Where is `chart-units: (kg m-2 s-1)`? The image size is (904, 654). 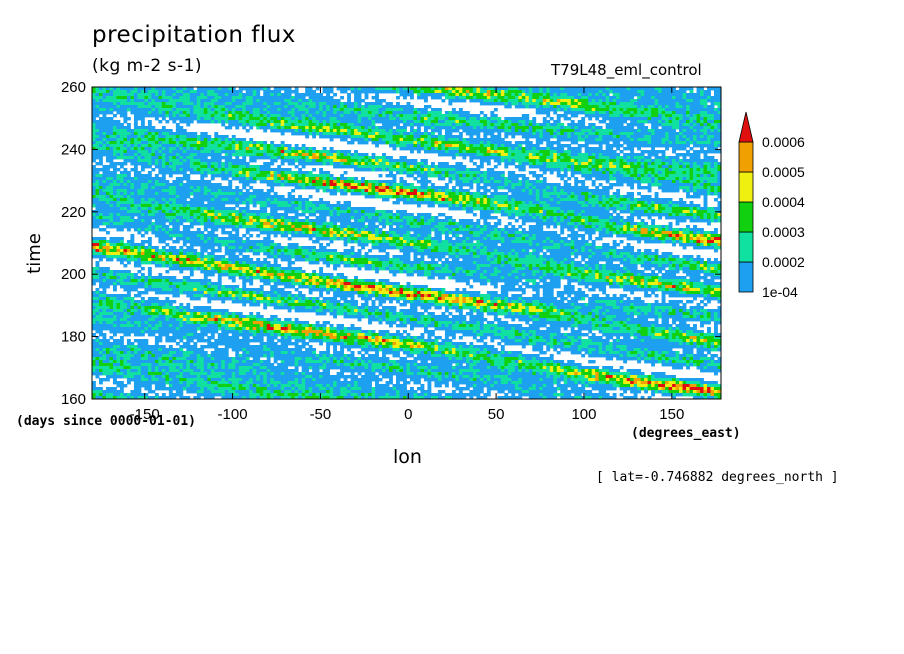
chart-units: (kg m-2 s-1) is located at coordinates (147, 66).